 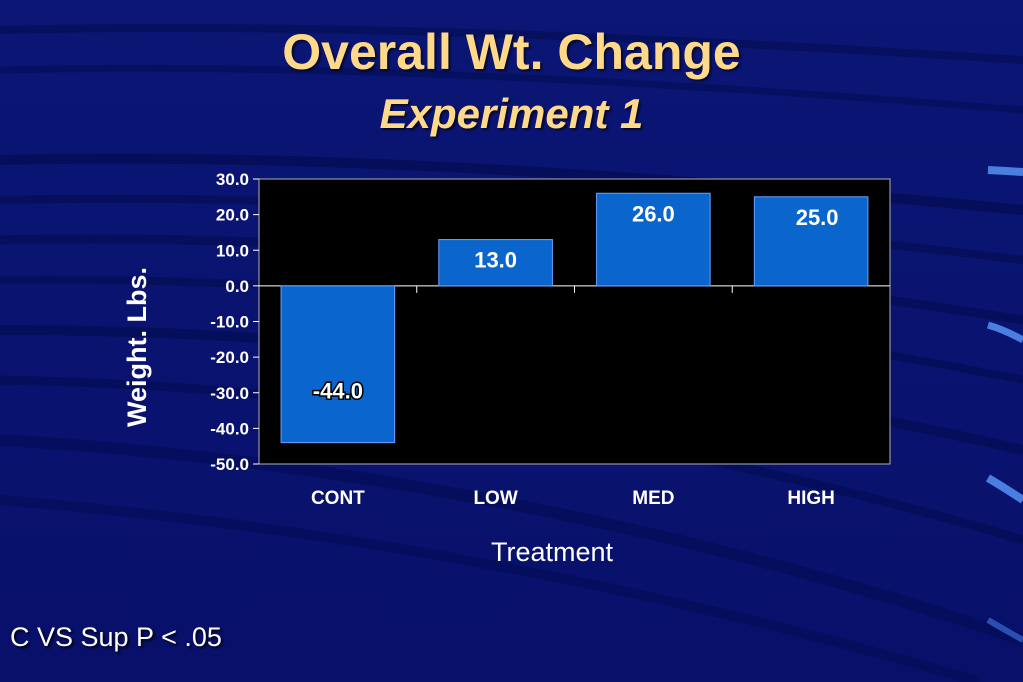 What do you see at coordinates (817, 217) in the screenshot?
I see `data-label: 25.0` at bounding box center [817, 217].